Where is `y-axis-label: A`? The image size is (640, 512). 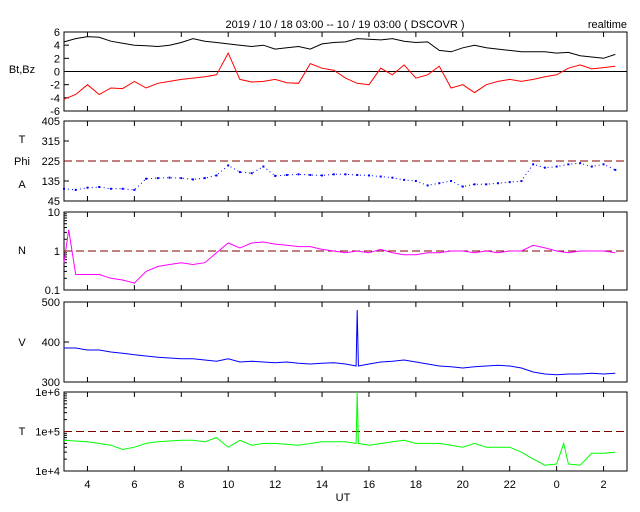 y-axis-label: A is located at coordinates (22, 185).